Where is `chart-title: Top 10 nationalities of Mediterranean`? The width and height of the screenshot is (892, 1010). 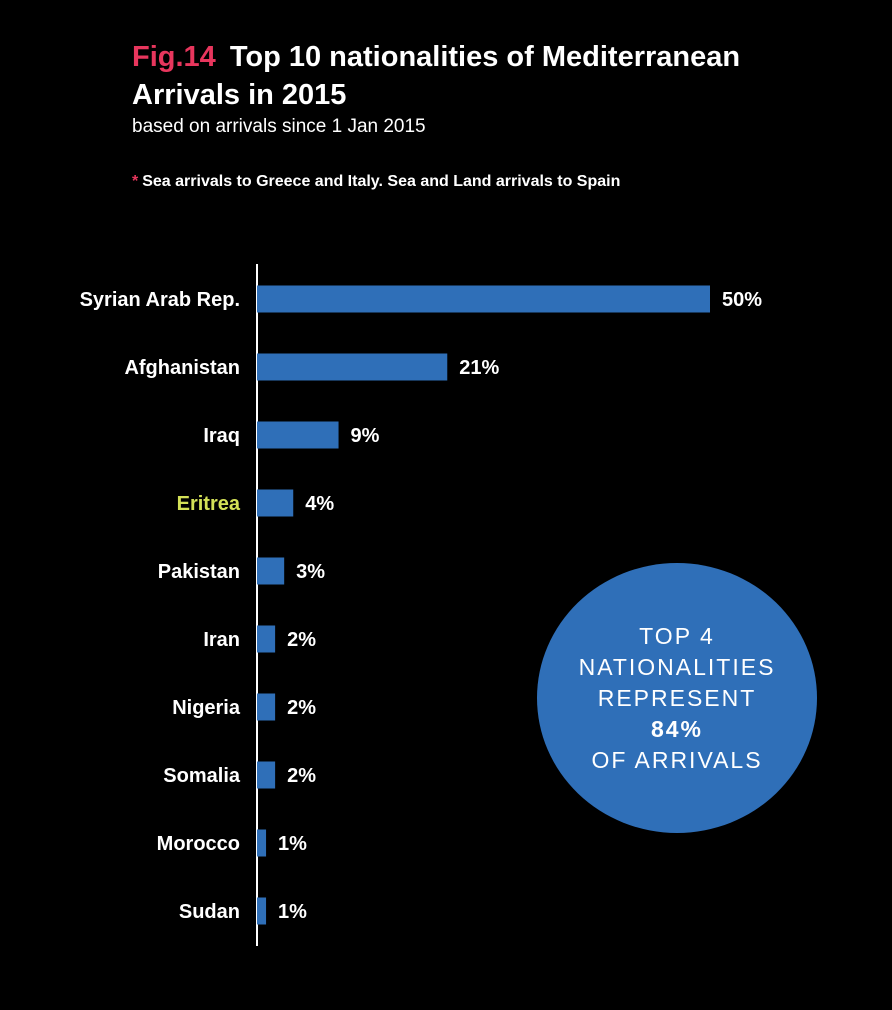
chart-title: Top 10 nationalities of Mediterranean is located at coordinates (485, 57).